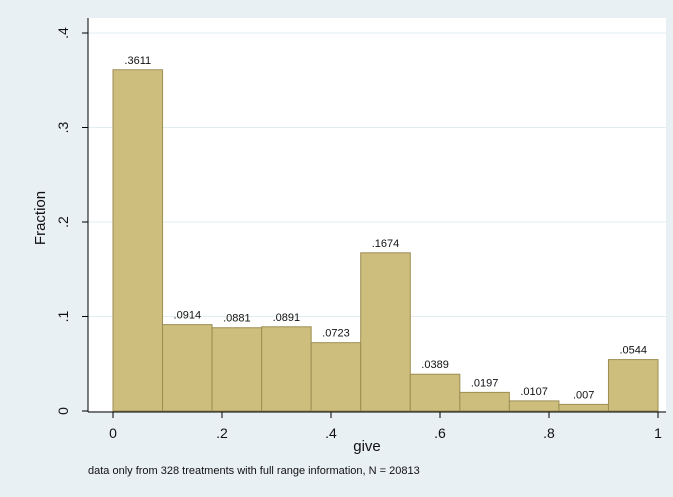 This screenshot has height=497, width=673. What do you see at coordinates (534, 392) in the screenshot?
I see `bar-value-label: .0107` at bounding box center [534, 392].